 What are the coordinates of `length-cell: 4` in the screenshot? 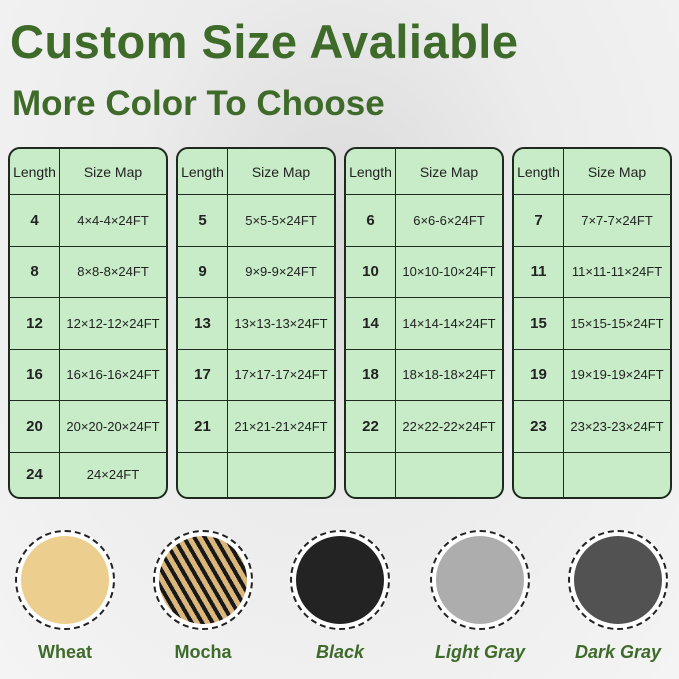 It's located at (35, 220).